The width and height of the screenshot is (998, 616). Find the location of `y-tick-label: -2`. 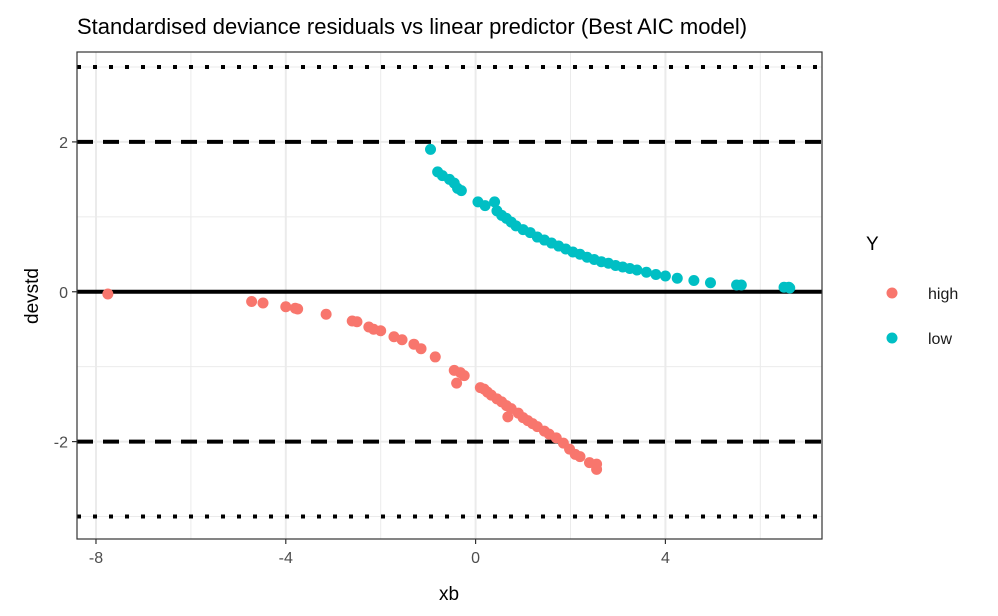

y-tick-label: -2 is located at coordinates (61, 443).